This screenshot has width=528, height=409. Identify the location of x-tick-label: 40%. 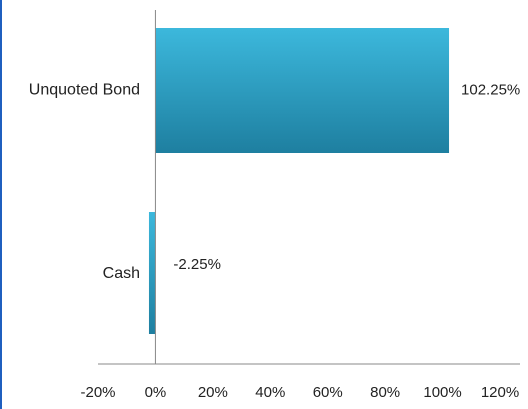
(270, 392).